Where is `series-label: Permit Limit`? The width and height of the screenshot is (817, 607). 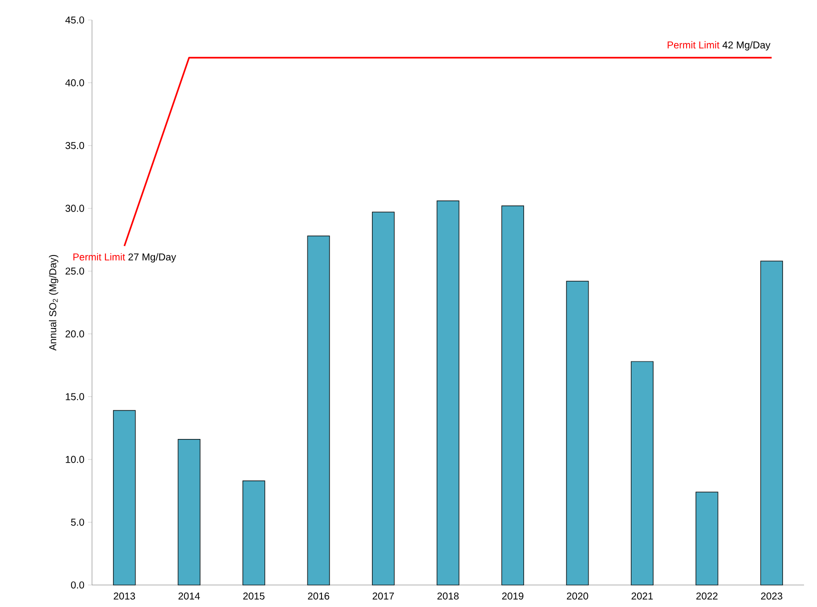
series-label: Permit Limit is located at coordinates (99, 257).